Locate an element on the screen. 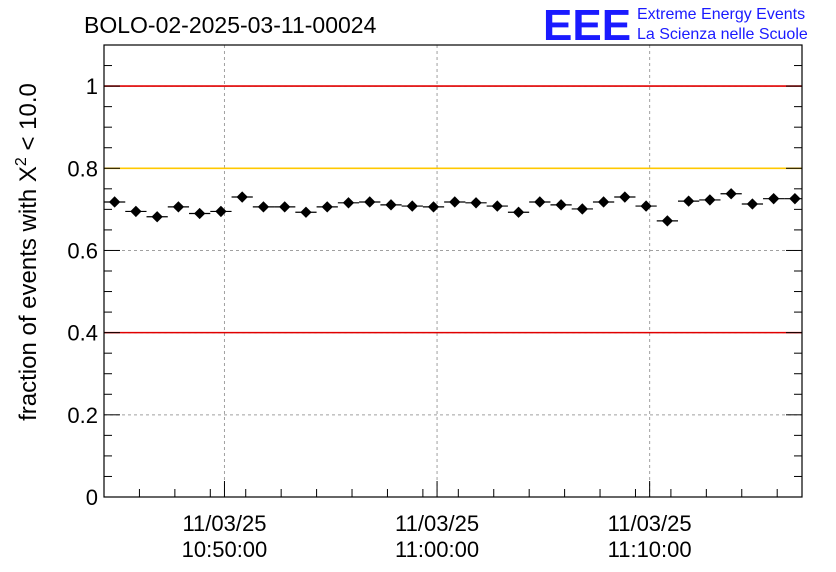  data-points is located at coordinates (453, 207).